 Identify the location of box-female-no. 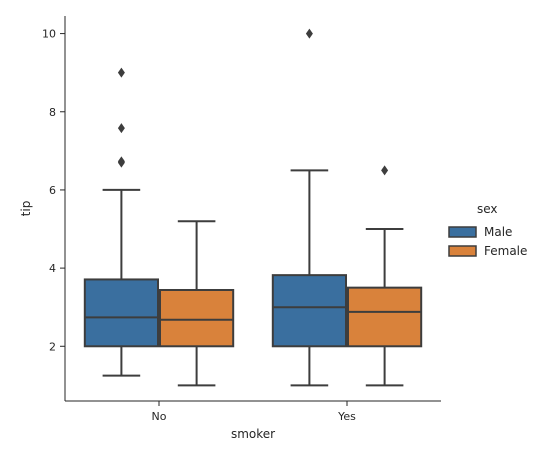
(197, 303).